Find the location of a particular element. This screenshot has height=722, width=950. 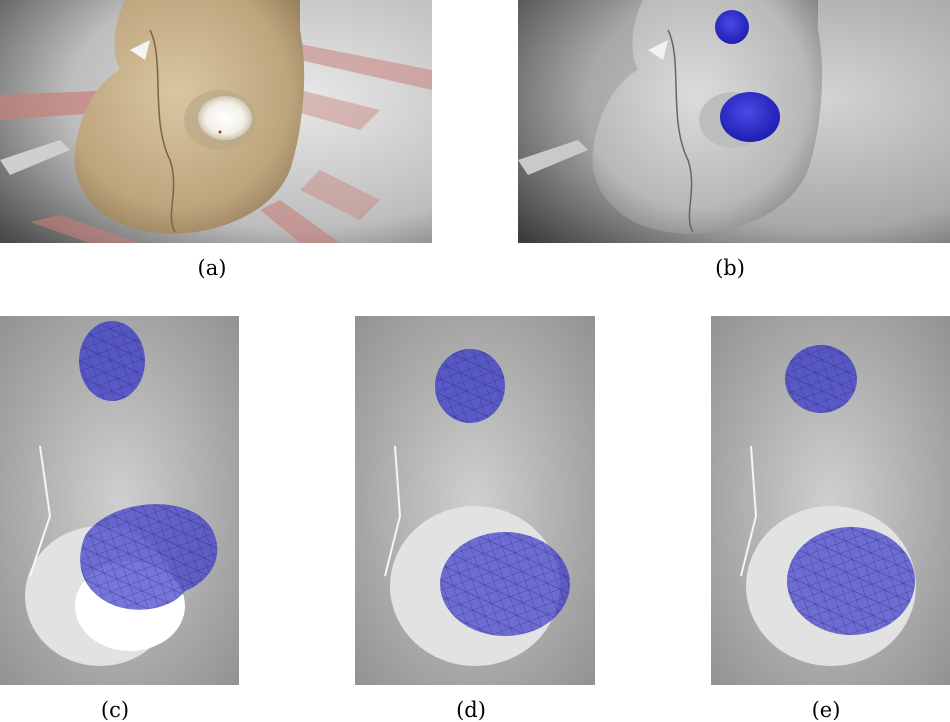

mesh-overlay-c is located at coordinates (119, 500).